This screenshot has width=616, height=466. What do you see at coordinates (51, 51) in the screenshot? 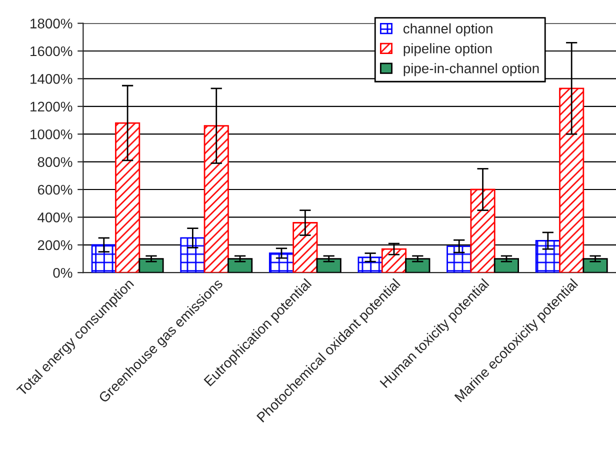
I see `y-tick-label: 1600%` at bounding box center [51, 51].